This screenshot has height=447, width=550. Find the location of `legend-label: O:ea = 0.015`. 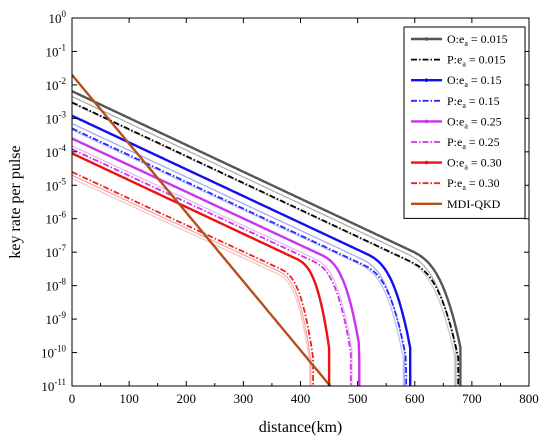

legend-label: O:ea = 0.015 is located at coordinates (477, 40).